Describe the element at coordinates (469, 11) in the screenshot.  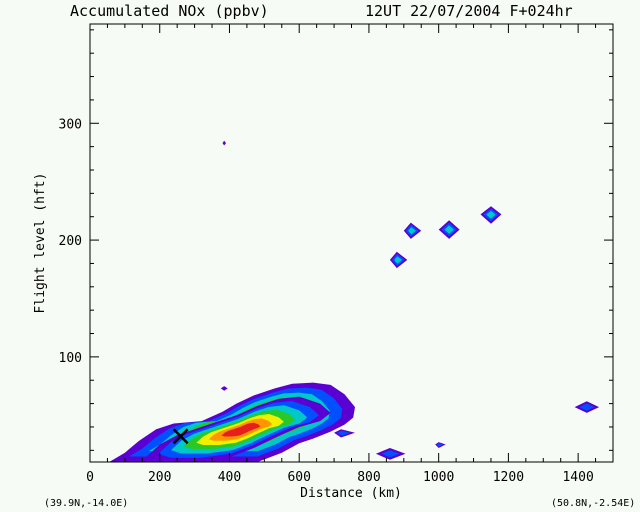
I see `chart-timestamp: 12UT 22/07/2004 F+024hr` at that location.